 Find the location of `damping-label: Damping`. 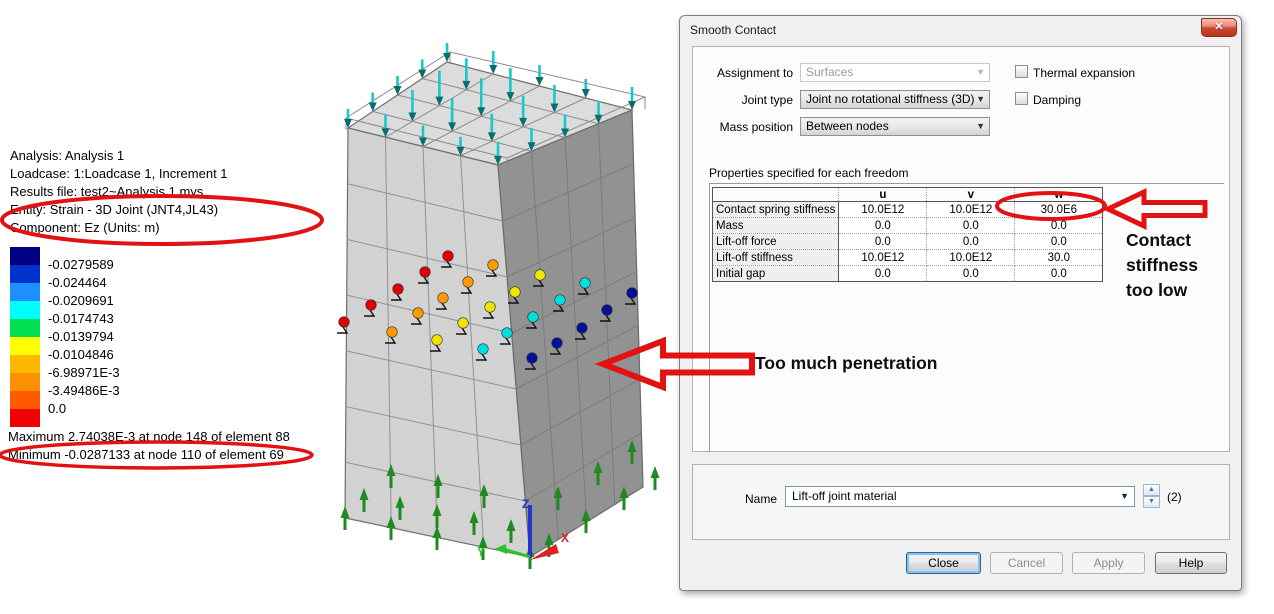

damping-label: Damping is located at coordinates (1057, 100).